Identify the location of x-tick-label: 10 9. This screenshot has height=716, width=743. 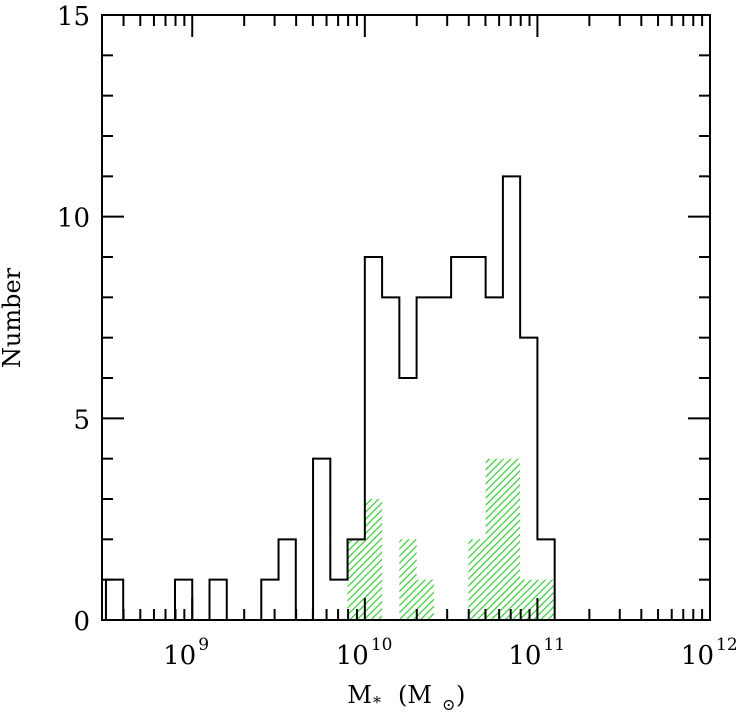
(186, 653).